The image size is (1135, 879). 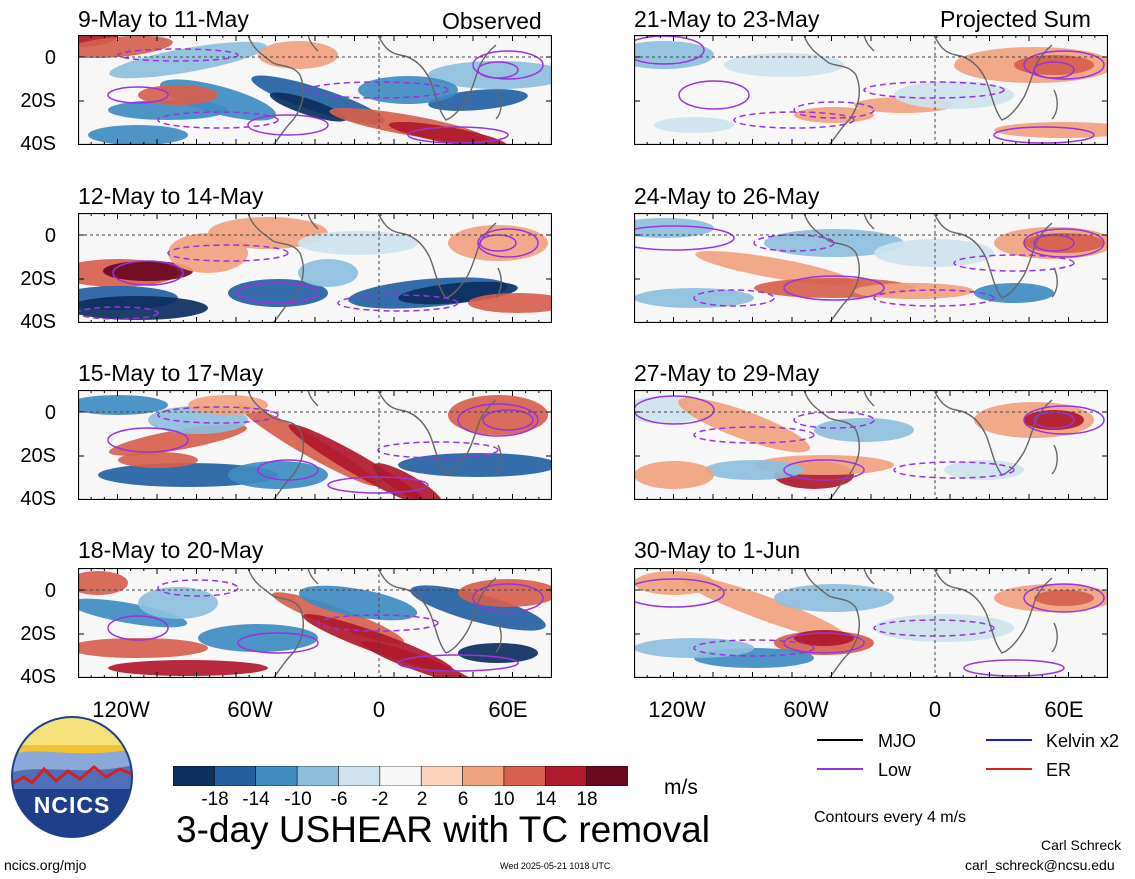 I want to click on colorbar-tick-label: 10, so click(x=504, y=799).